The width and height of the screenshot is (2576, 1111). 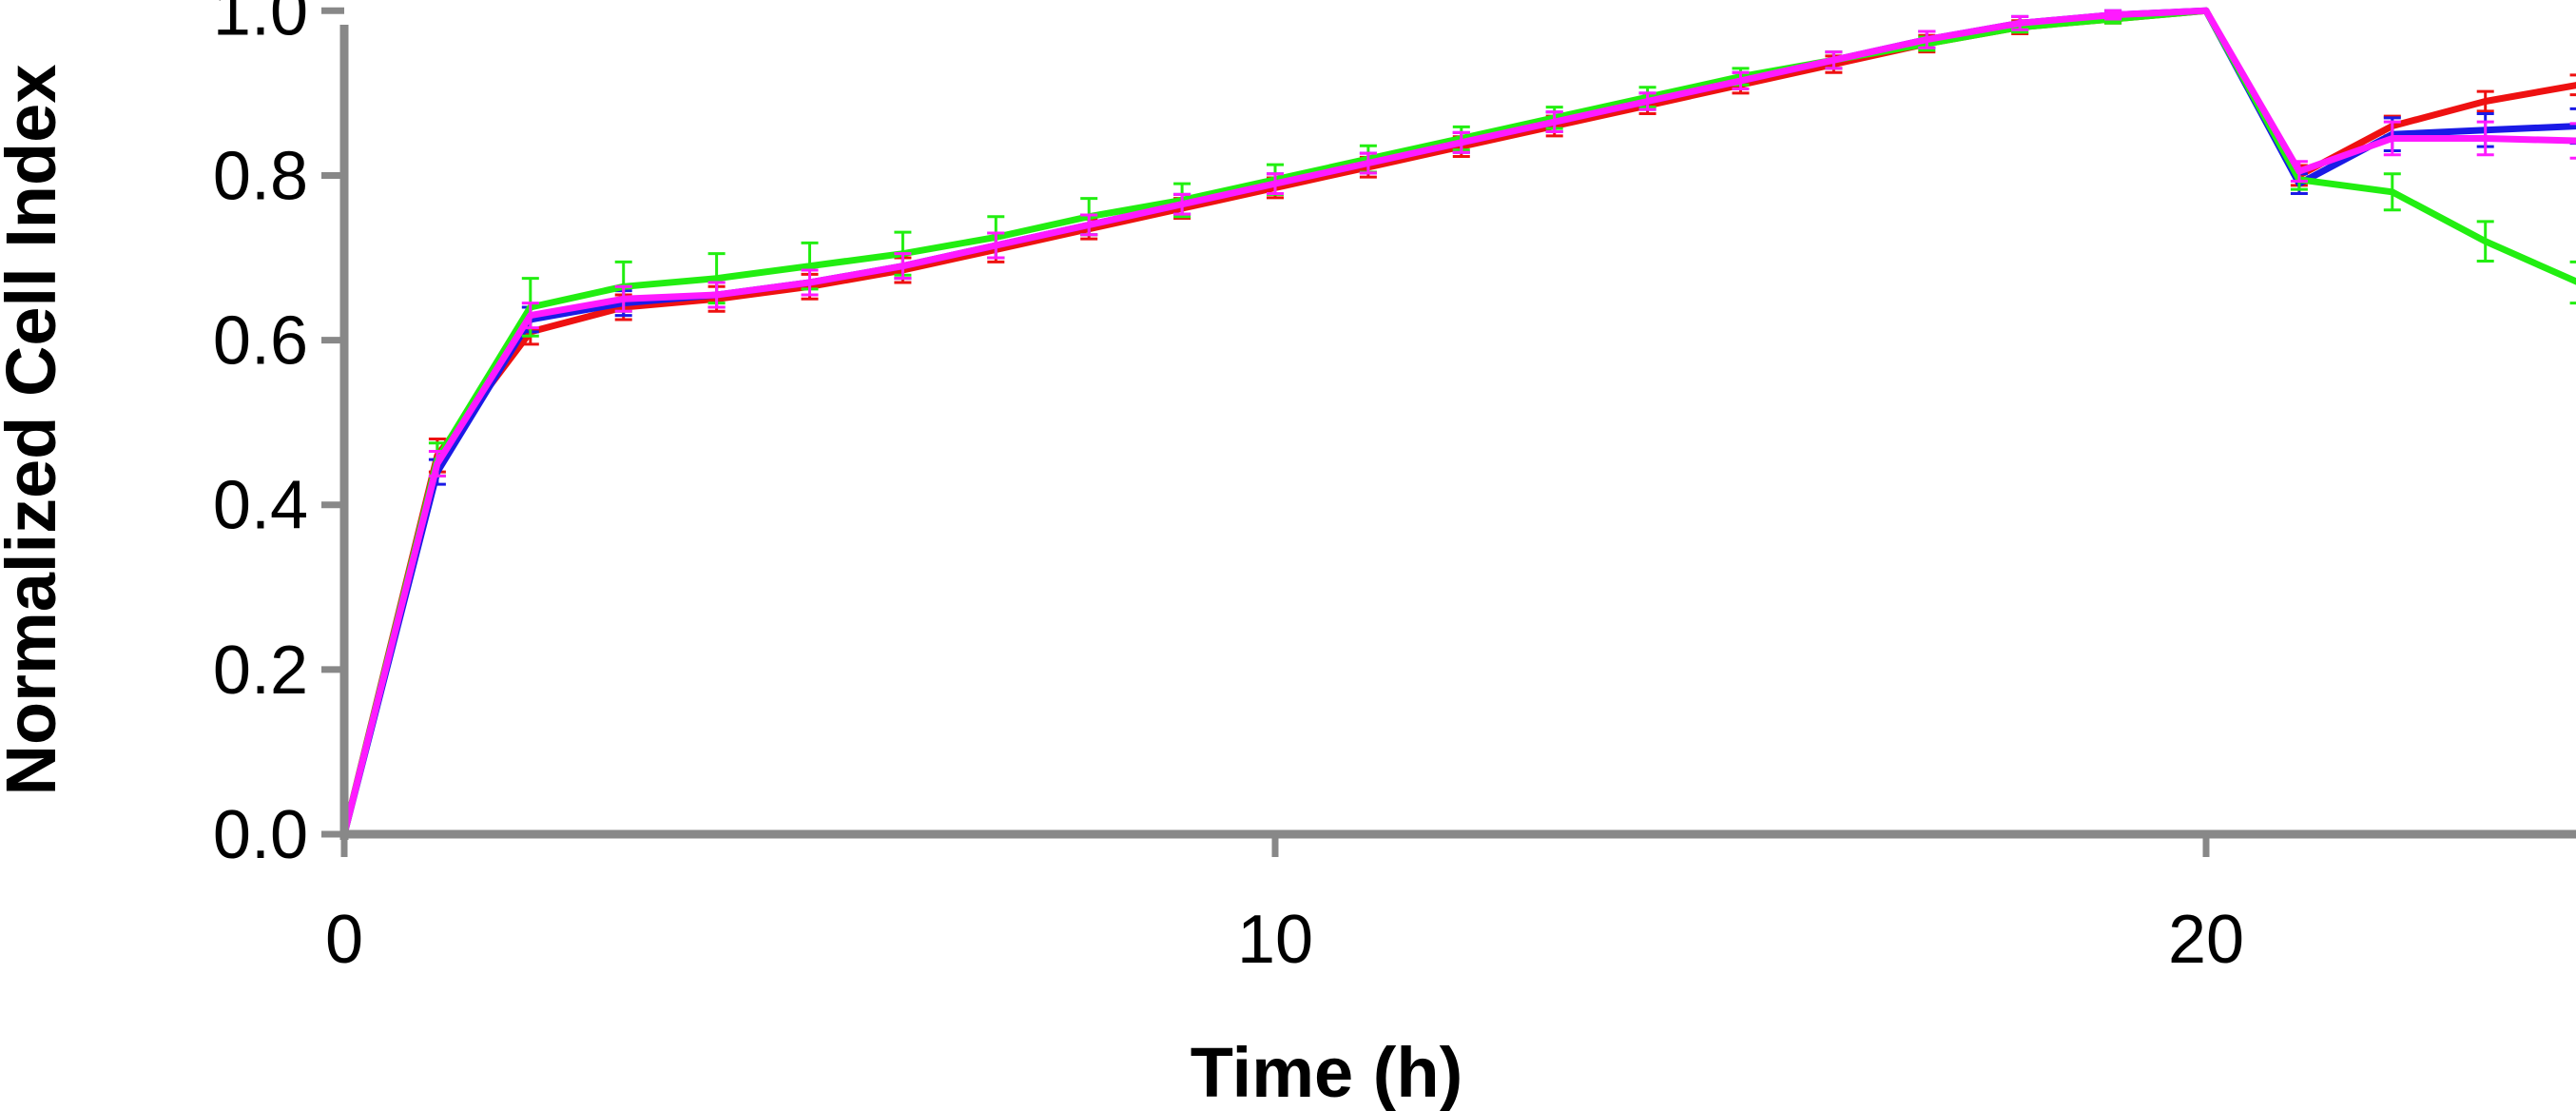 What do you see at coordinates (344, 940) in the screenshot?
I see `x-tick-label: 0` at bounding box center [344, 940].